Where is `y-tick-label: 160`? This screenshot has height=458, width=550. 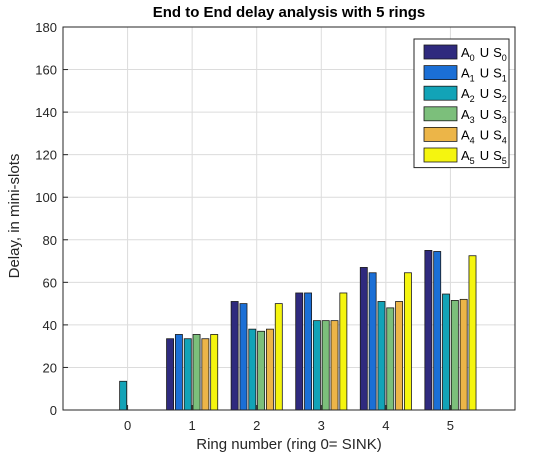
y-tick-label: 160 is located at coordinates (46, 70).